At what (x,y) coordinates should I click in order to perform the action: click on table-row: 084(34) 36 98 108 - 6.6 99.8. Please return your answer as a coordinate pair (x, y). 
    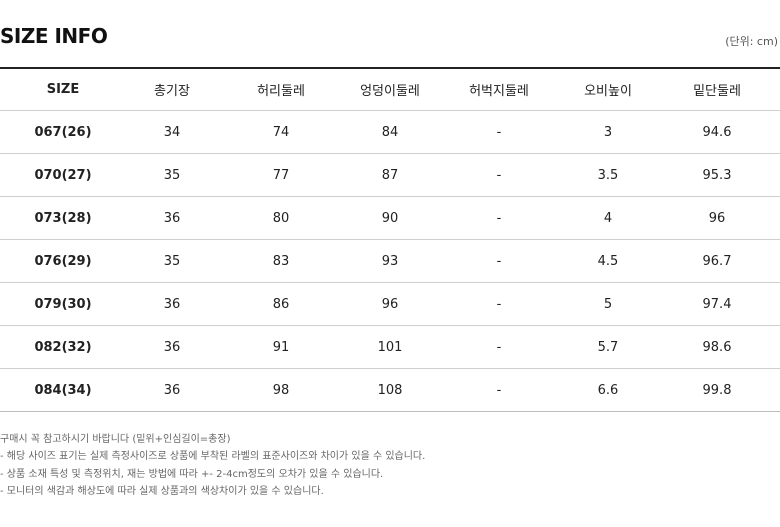
    Looking at the image, I should click on (390, 390).